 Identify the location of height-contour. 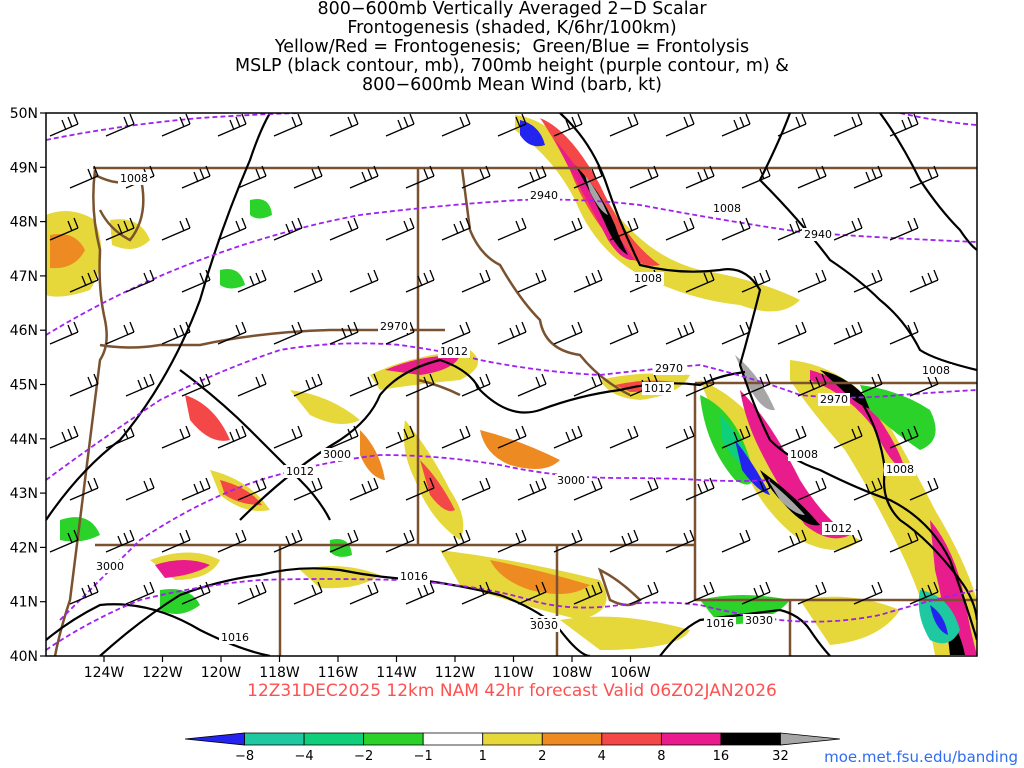
(511, 614).